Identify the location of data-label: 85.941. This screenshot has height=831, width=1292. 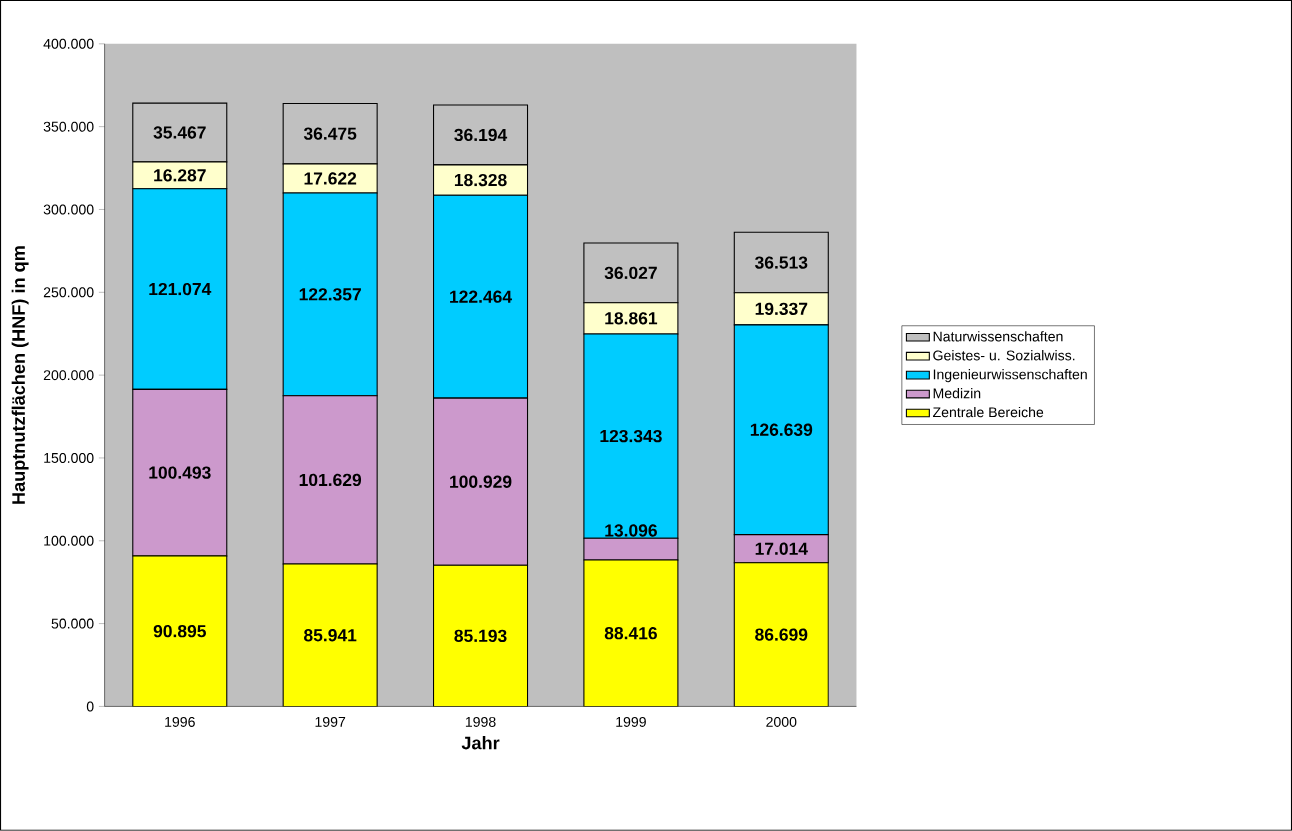
(330, 635).